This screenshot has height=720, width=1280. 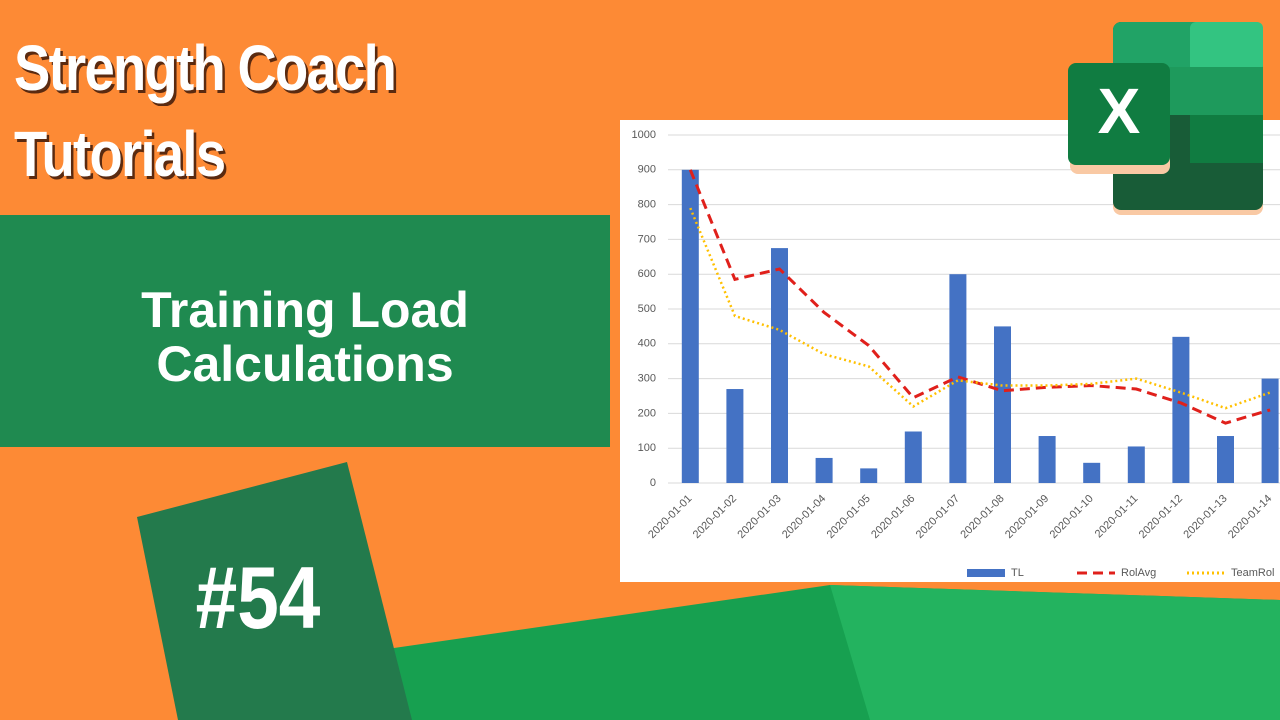 I want to click on x-tick-label: 2020-01-09, so click(x=1027, y=517).